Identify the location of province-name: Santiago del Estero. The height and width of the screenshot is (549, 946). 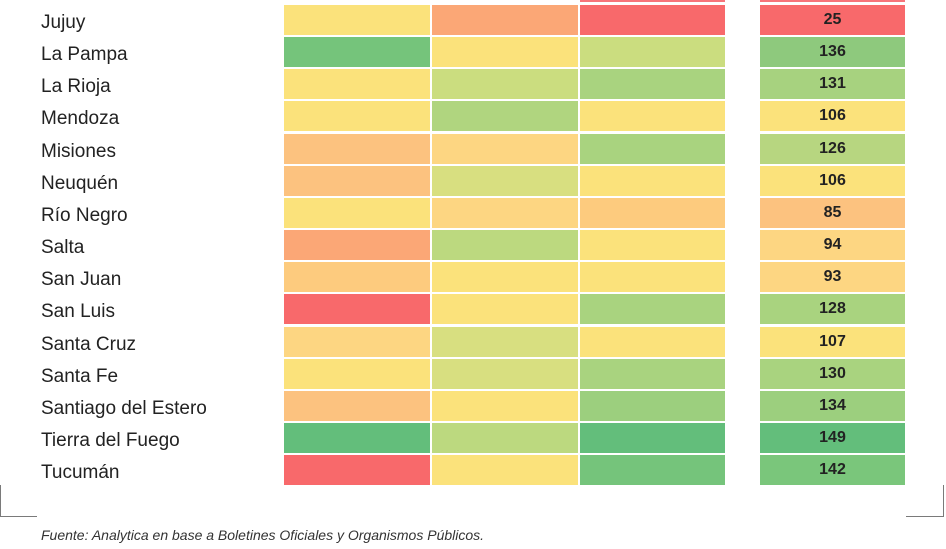
(124, 408).